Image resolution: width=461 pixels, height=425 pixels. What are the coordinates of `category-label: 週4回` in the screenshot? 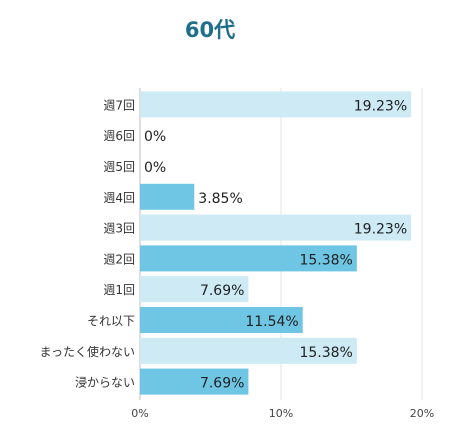 It's located at (119, 198).